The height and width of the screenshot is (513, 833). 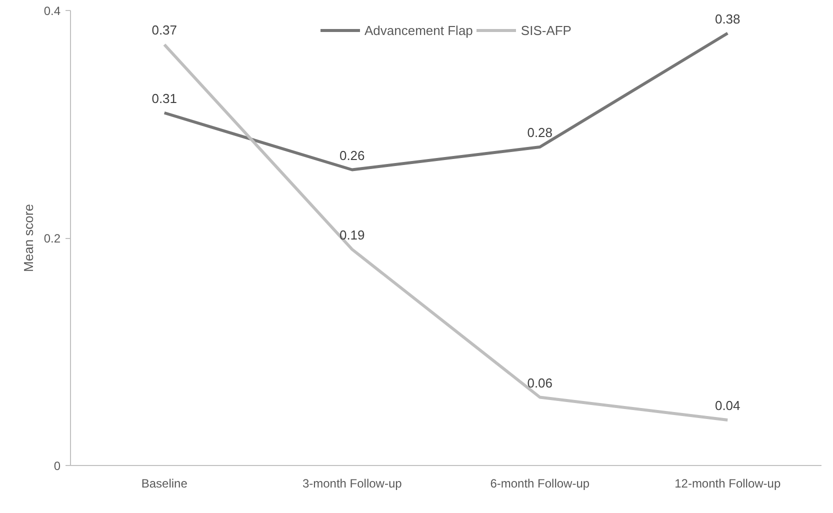 What do you see at coordinates (52, 11) in the screenshot?
I see `y-tick-label: 0.4` at bounding box center [52, 11].